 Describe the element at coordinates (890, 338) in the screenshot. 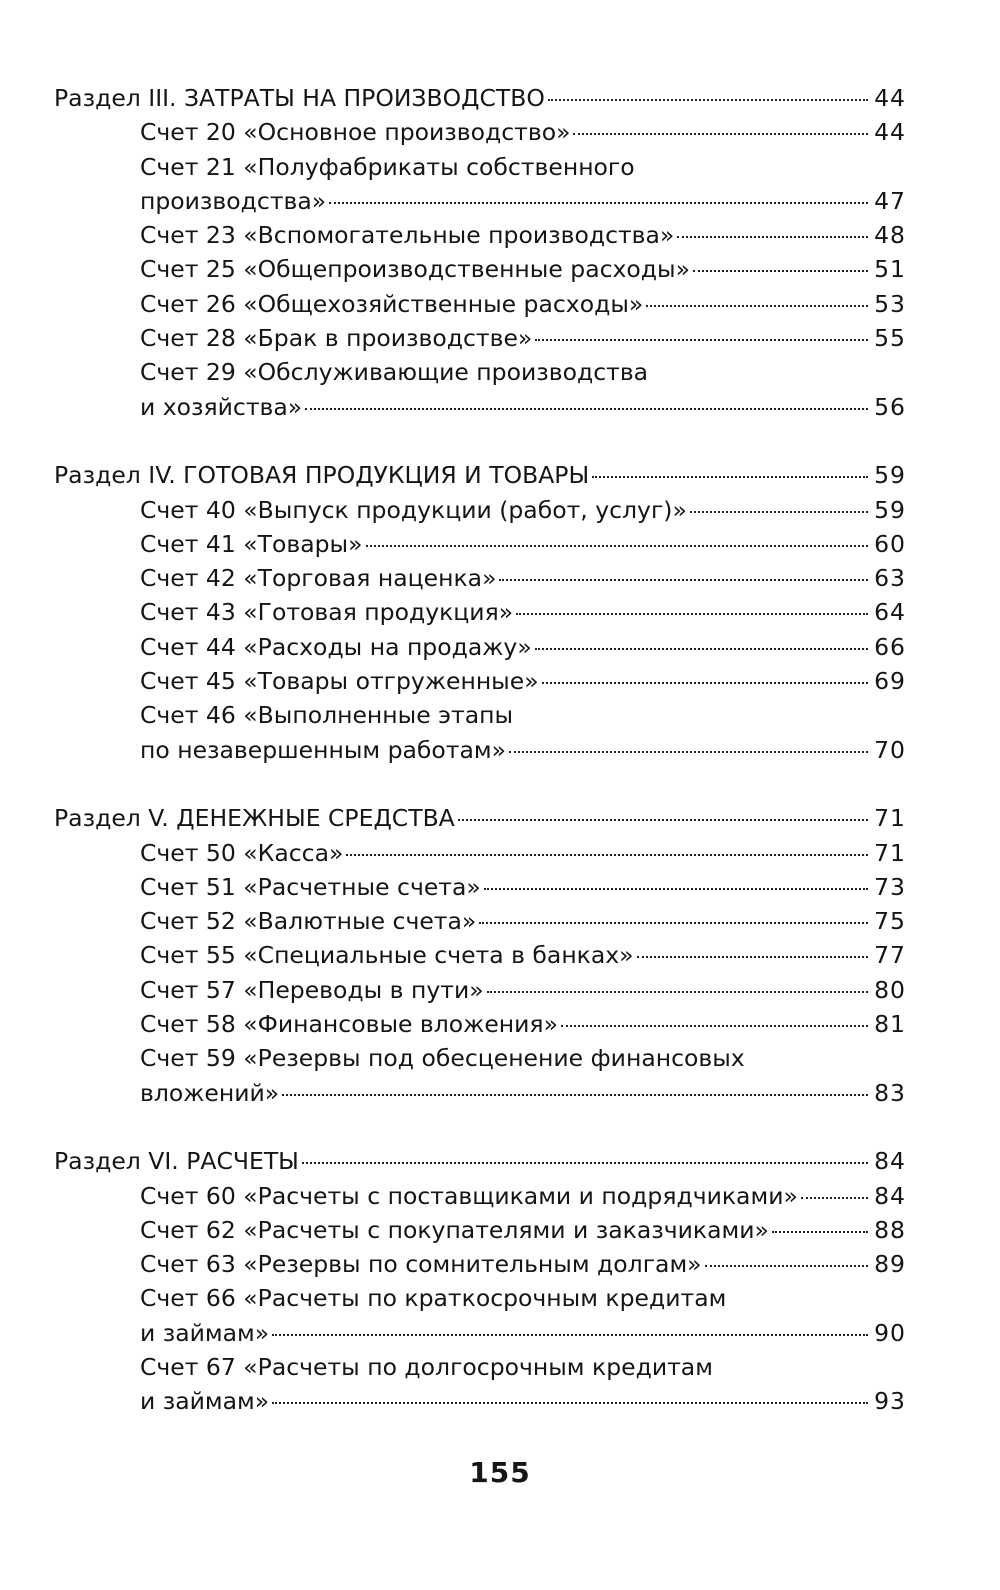

I see `toc-page-number: 55` at that location.